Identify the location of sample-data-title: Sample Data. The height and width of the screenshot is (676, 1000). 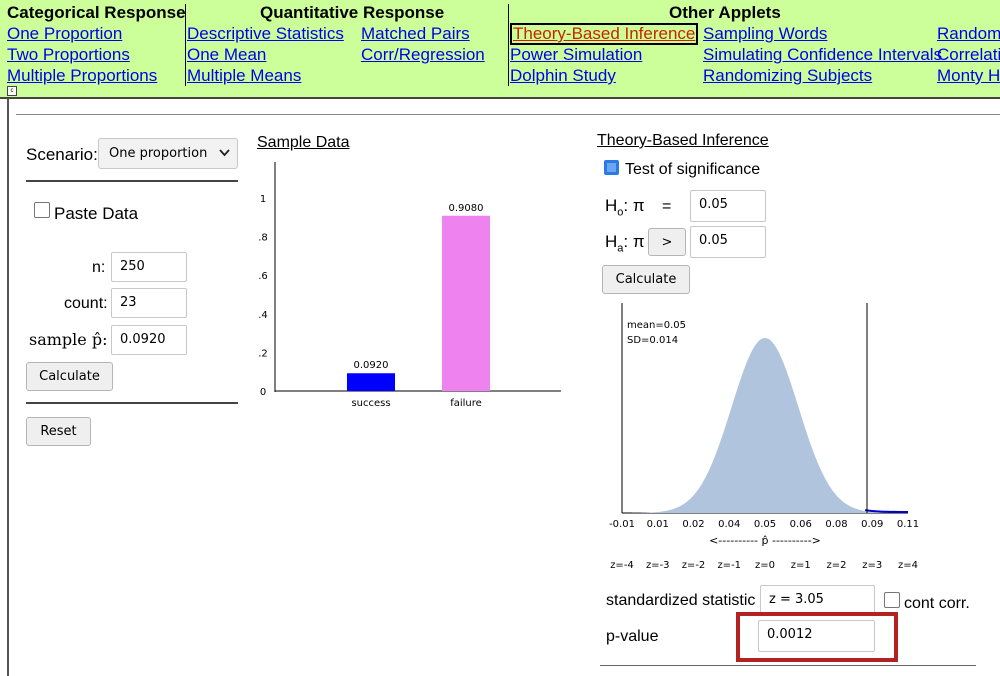
(303, 142).